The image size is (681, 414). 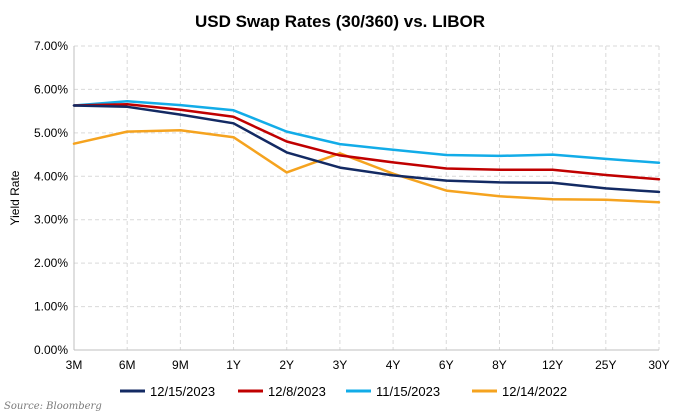 I want to click on y-tick-label: 5.00%, so click(x=51, y=133).